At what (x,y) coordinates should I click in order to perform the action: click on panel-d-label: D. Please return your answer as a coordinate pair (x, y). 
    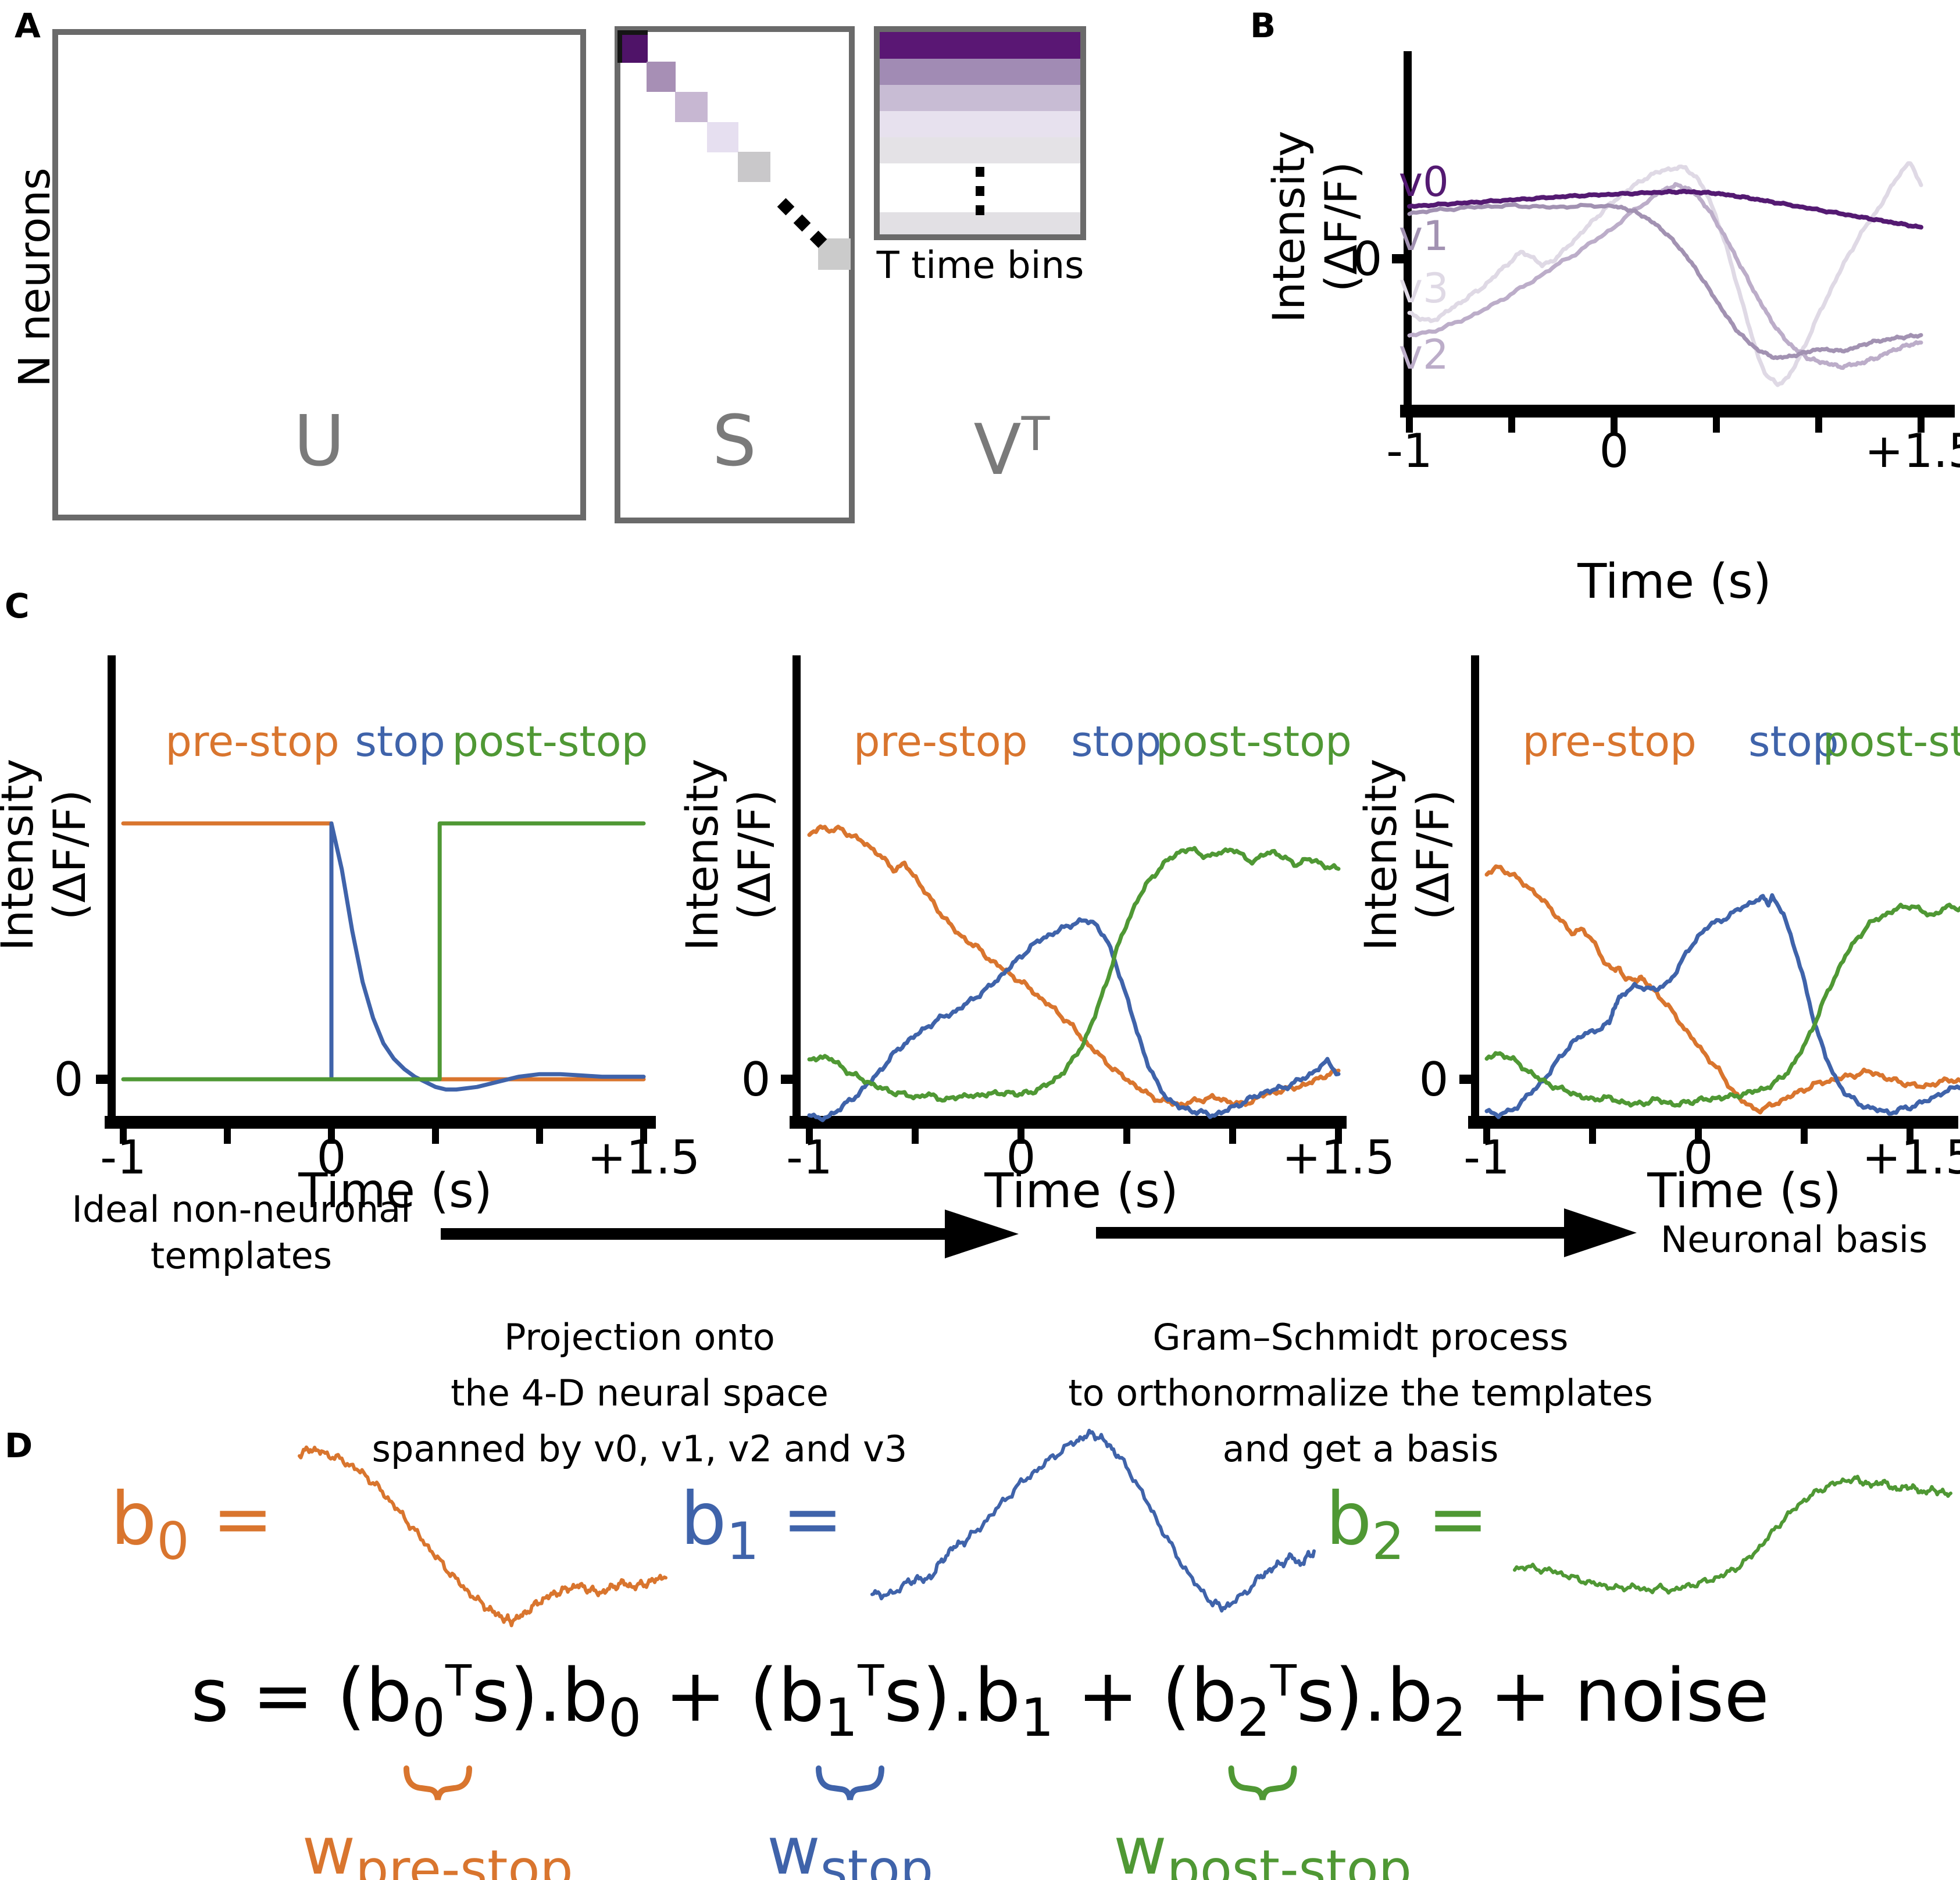
    Looking at the image, I should click on (19, 1445).